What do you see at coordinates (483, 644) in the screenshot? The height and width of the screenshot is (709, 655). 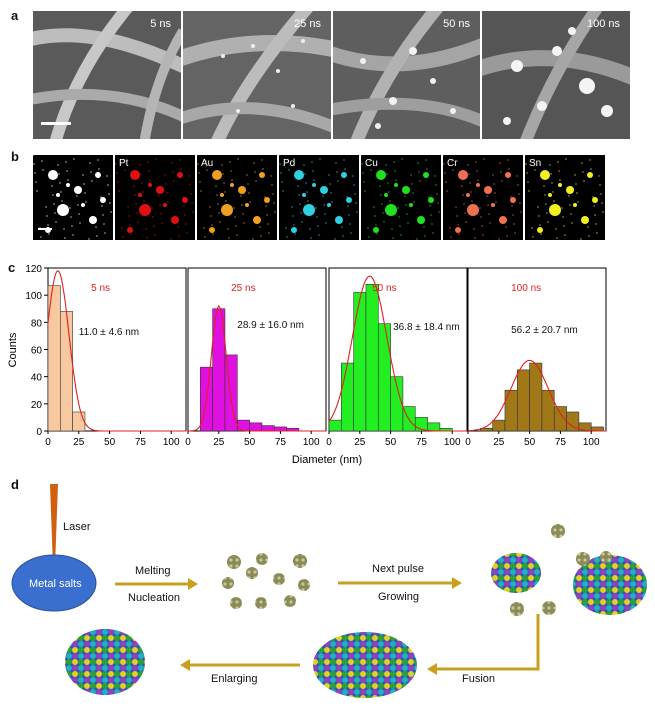 I see `arrow-fusion` at bounding box center [483, 644].